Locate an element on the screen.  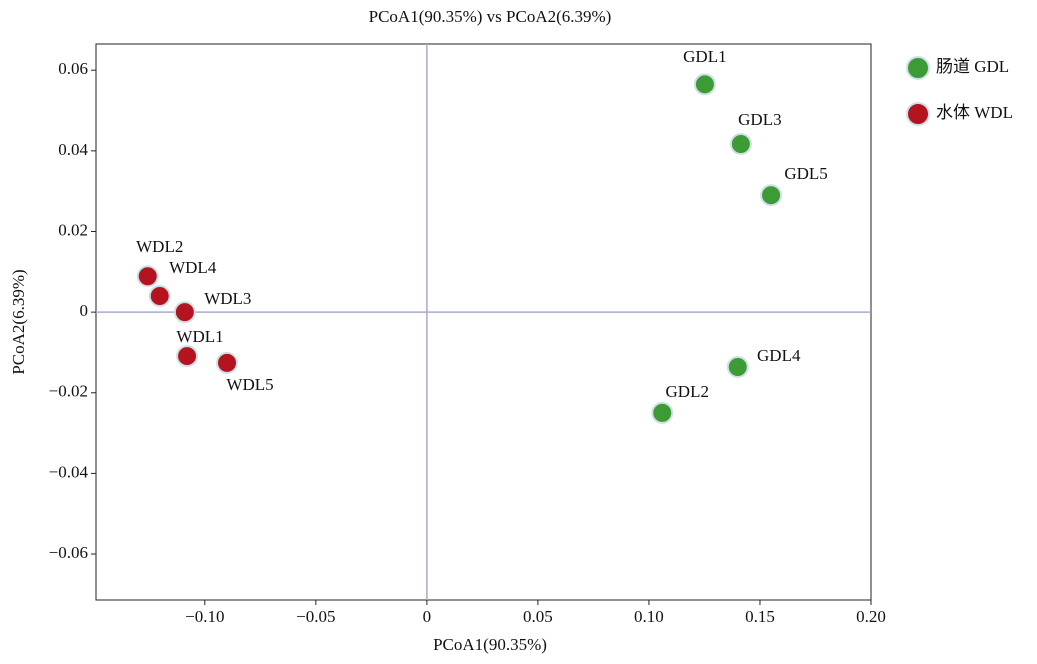
x-tick-label: 0.15 is located at coordinates (760, 616).